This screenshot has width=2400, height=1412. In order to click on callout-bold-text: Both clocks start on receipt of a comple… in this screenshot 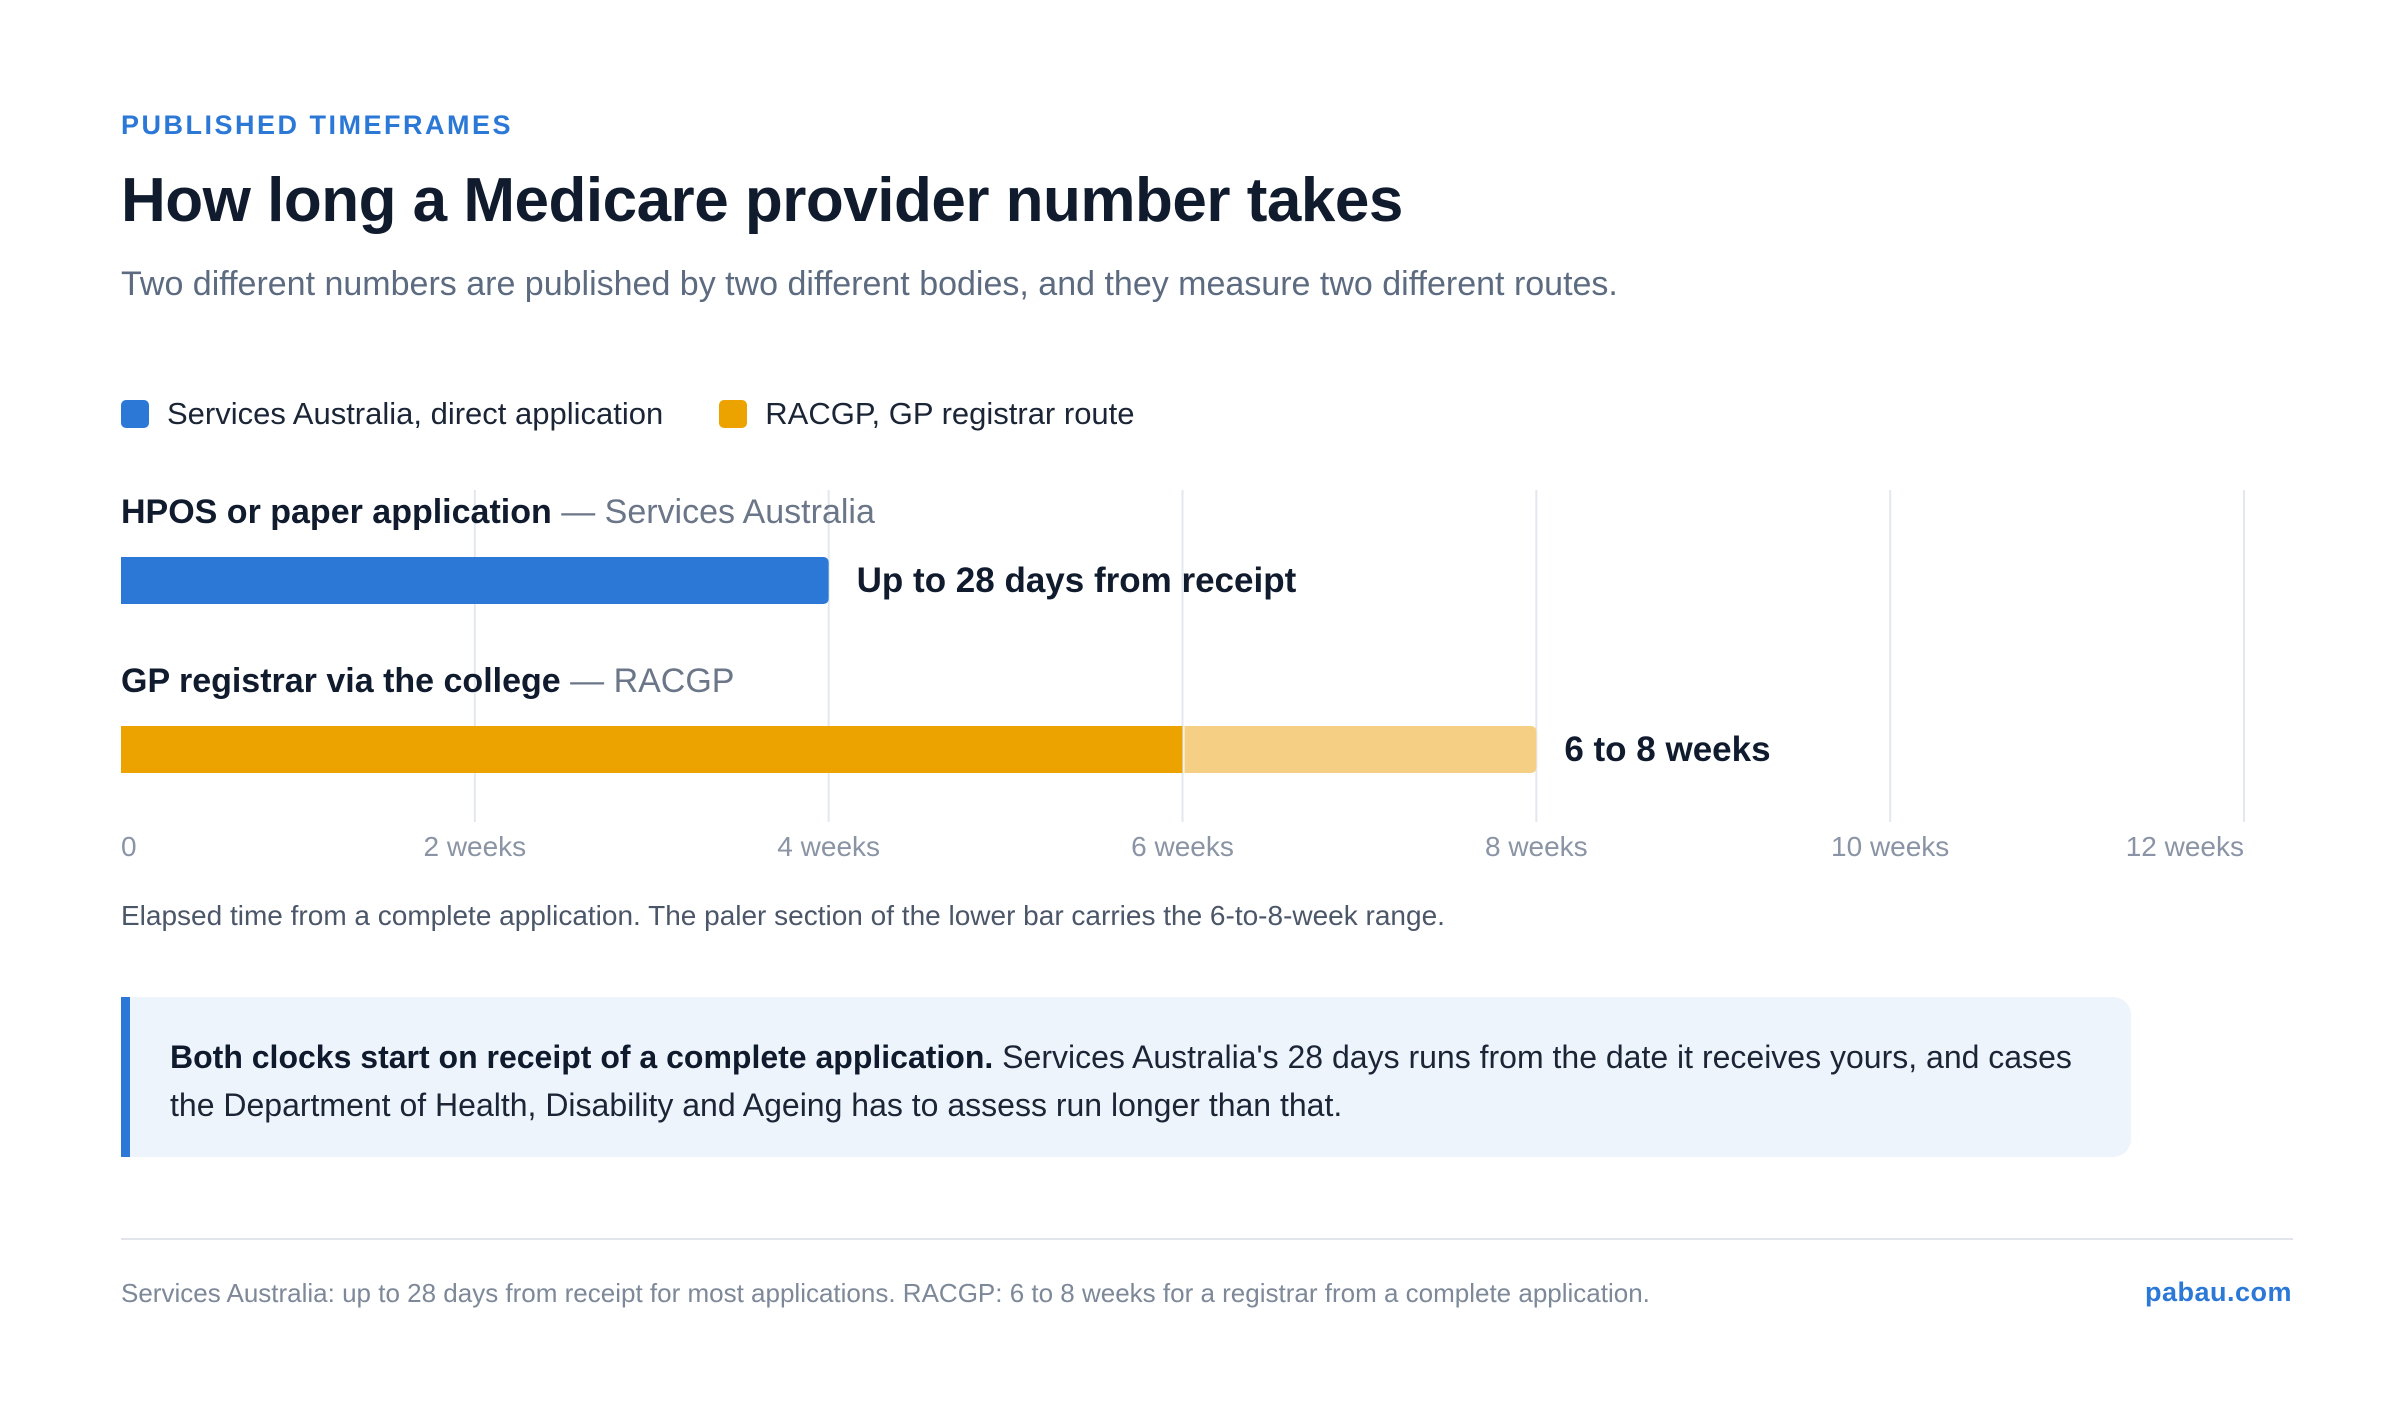, I will do `click(582, 1057)`.